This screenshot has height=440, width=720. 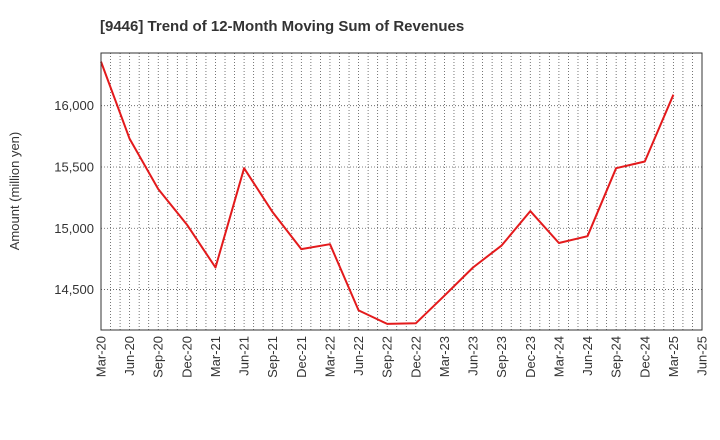 What do you see at coordinates (329, 356) in the screenshot?
I see `x-tick-label: Mar-22` at bounding box center [329, 356].